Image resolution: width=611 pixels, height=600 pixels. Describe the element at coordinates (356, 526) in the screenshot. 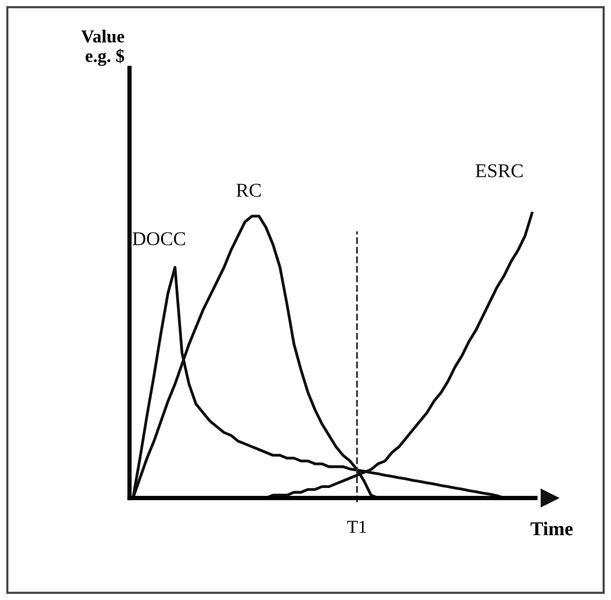

I see `text: T1` at that location.